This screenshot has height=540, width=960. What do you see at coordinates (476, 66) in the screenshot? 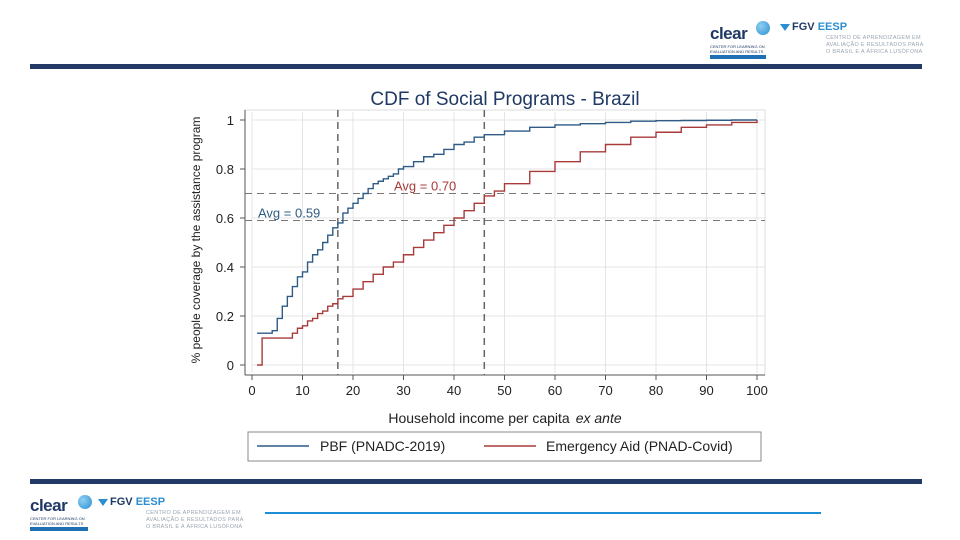
I see `header-rule` at bounding box center [476, 66].